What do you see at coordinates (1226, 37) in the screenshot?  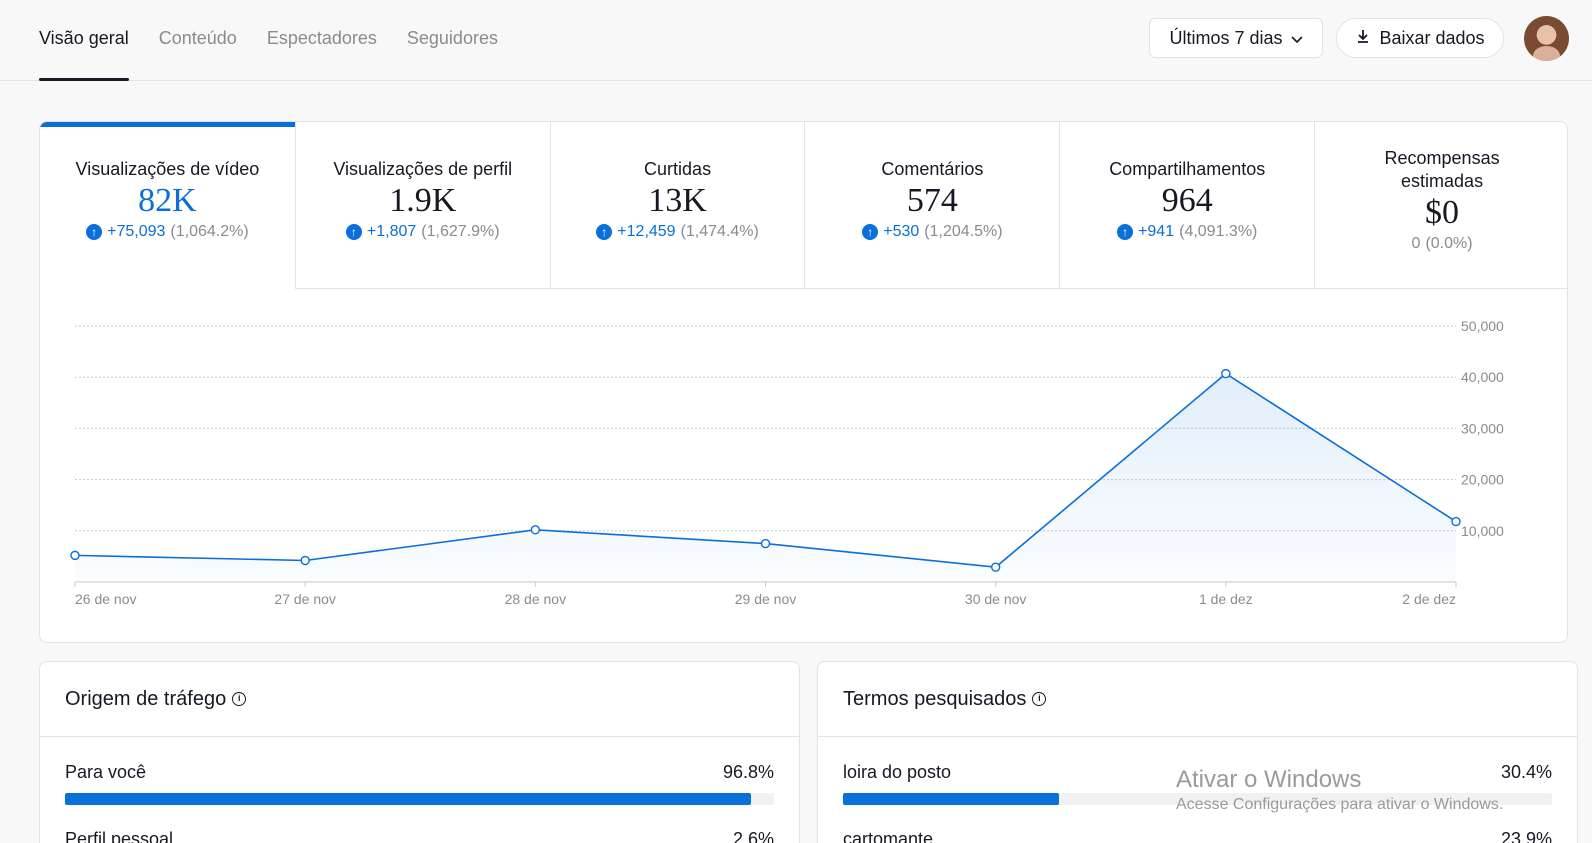 I see `period-label: Últimos 7 dias` at bounding box center [1226, 37].